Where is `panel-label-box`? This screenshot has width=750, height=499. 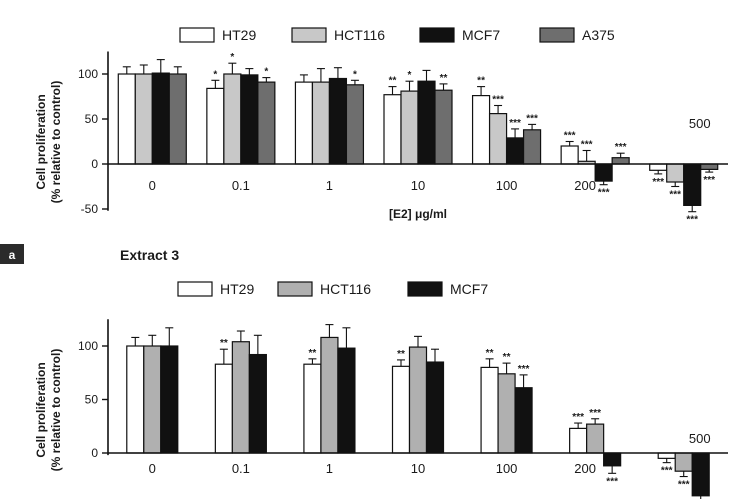 panel-label-box is located at coordinates (12, 254).